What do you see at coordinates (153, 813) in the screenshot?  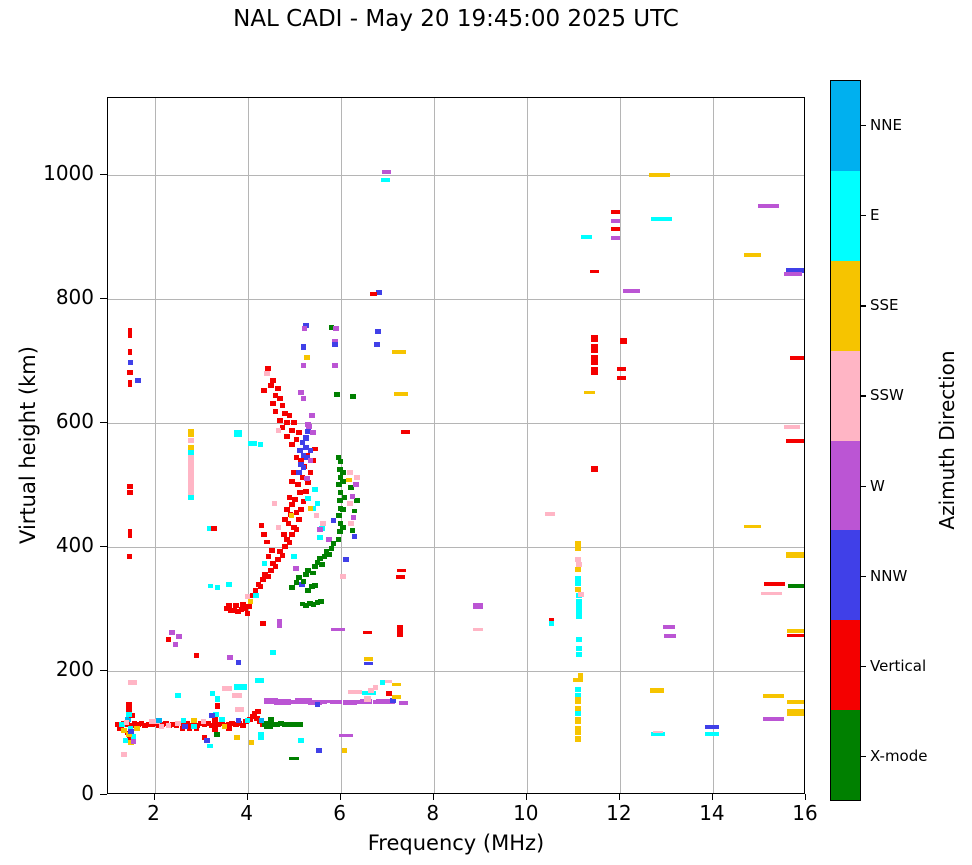 I see `x-tick-label: 2` at bounding box center [153, 813].